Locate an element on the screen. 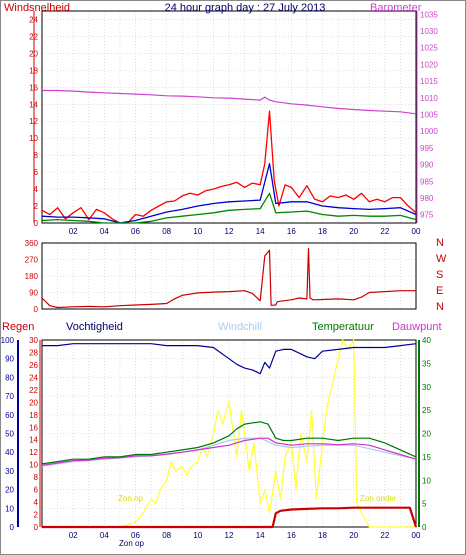  wind-y-tick-label: 0 is located at coordinates (36, 223).